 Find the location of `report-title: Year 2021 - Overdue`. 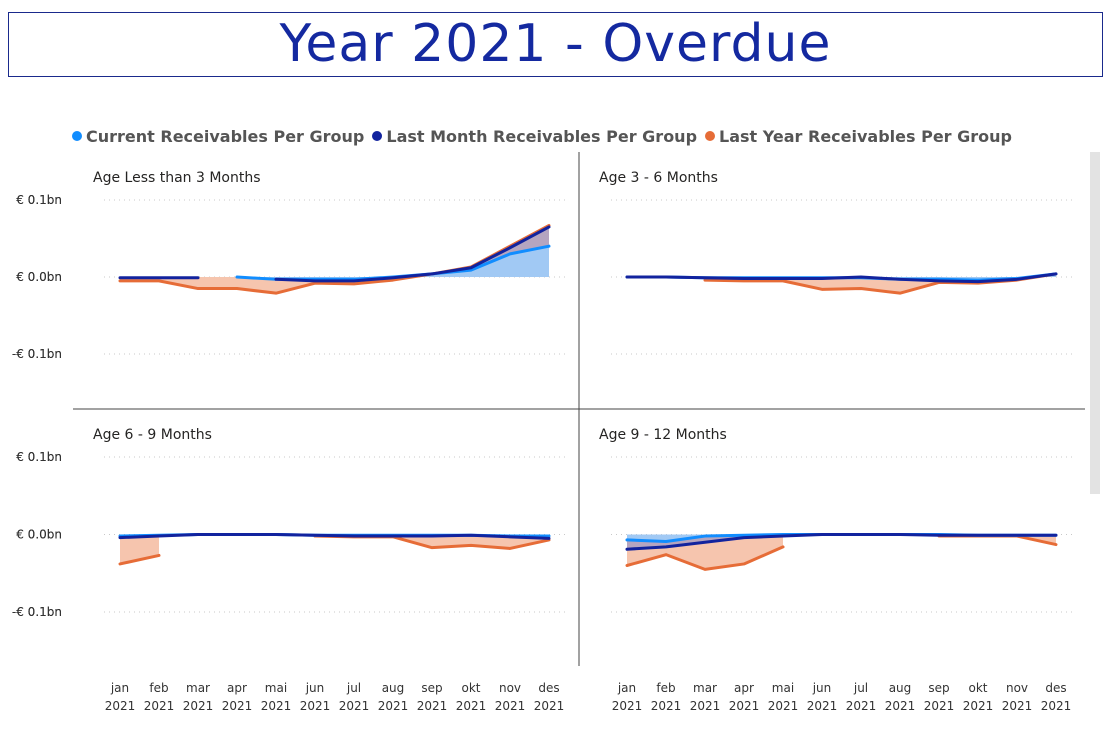

report-title: Year 2021 - Overdue is located at coordinates (555, 44).